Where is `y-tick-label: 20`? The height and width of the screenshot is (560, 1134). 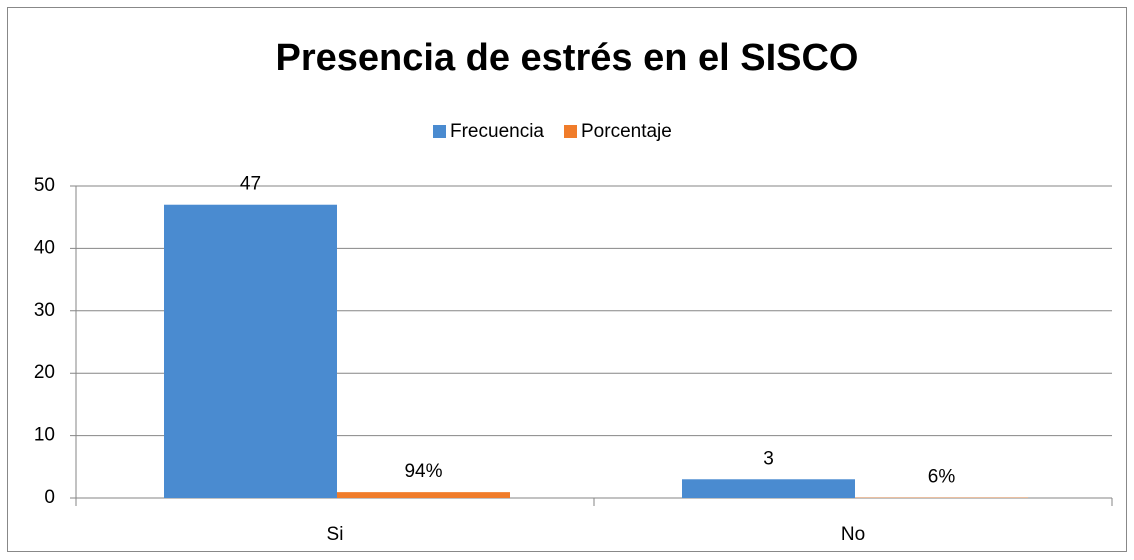
y-tick-label: 20 is located at coordinates (44, 372).